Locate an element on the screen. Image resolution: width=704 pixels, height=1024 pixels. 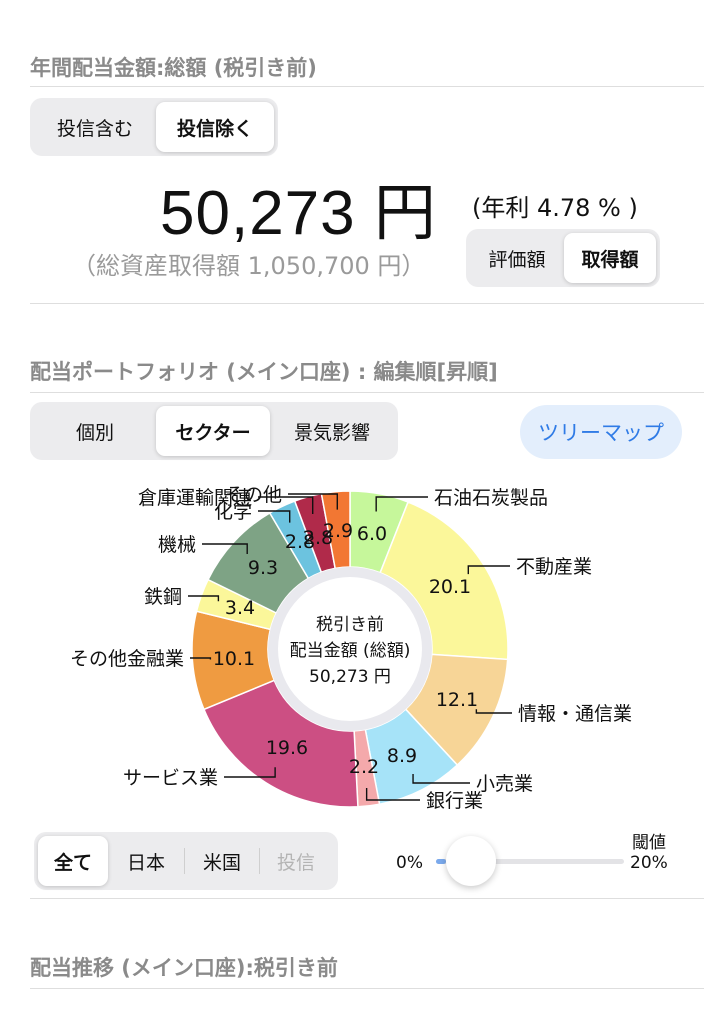
slice-category-label: 倉庫運輸関連 is located at coordinates (195, 498).